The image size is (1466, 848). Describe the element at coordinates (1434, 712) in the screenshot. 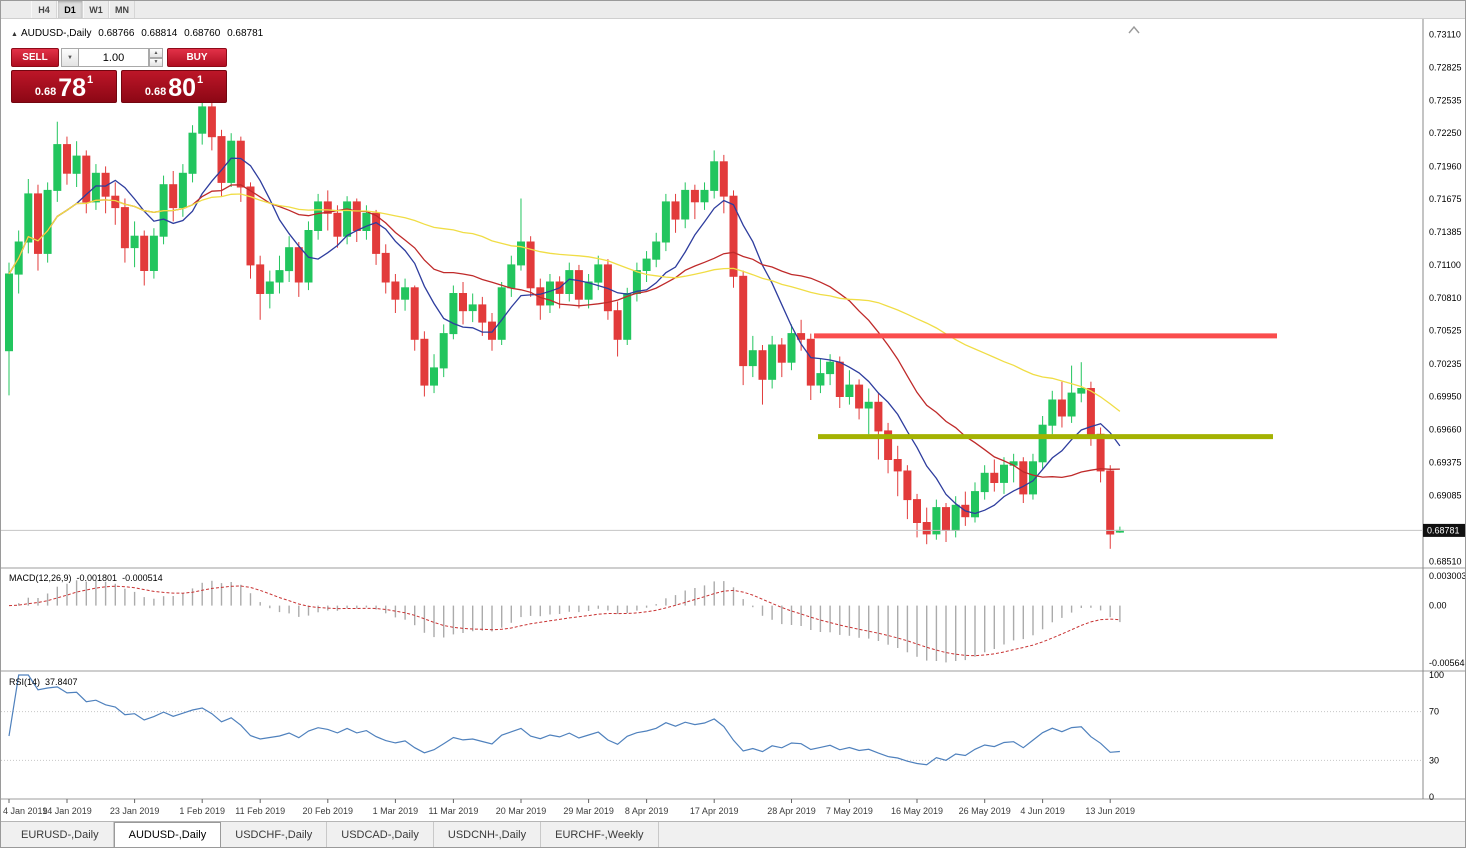

I see `rsi-axis-label: 70` at that location.